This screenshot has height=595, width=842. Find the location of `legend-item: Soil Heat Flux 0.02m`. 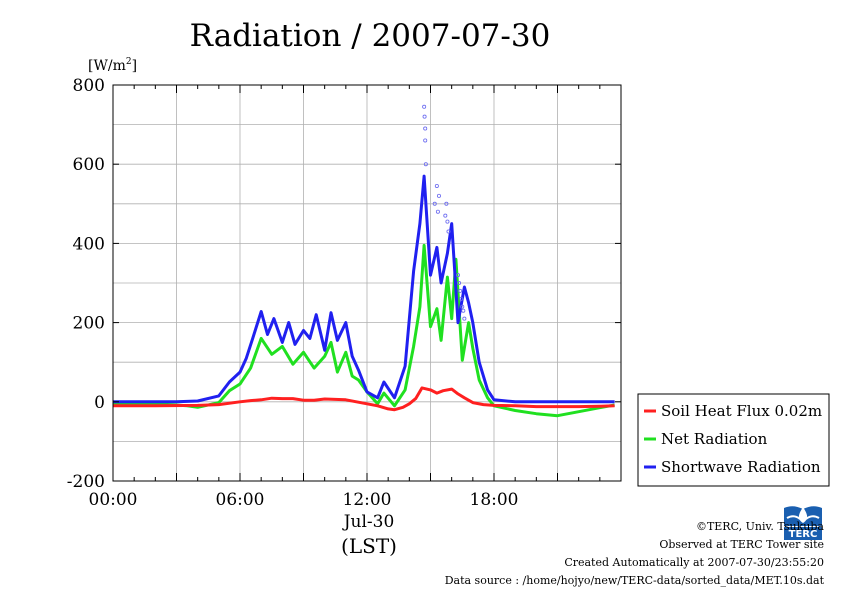

legend-item: Soil Heat Flux 0.02m is located at coordinates (733, 411).